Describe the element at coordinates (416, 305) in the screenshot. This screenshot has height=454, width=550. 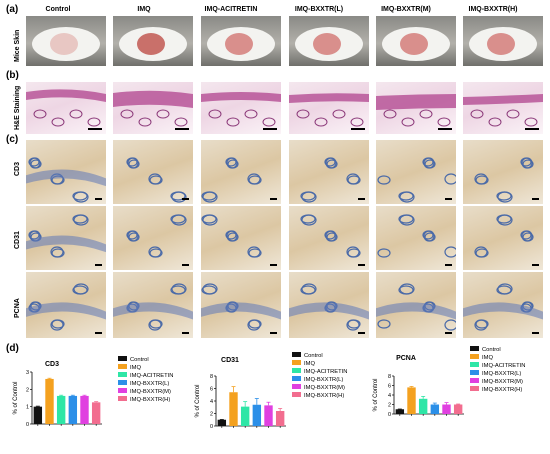
I see `image-pcna-bxxtr-m` at that location.